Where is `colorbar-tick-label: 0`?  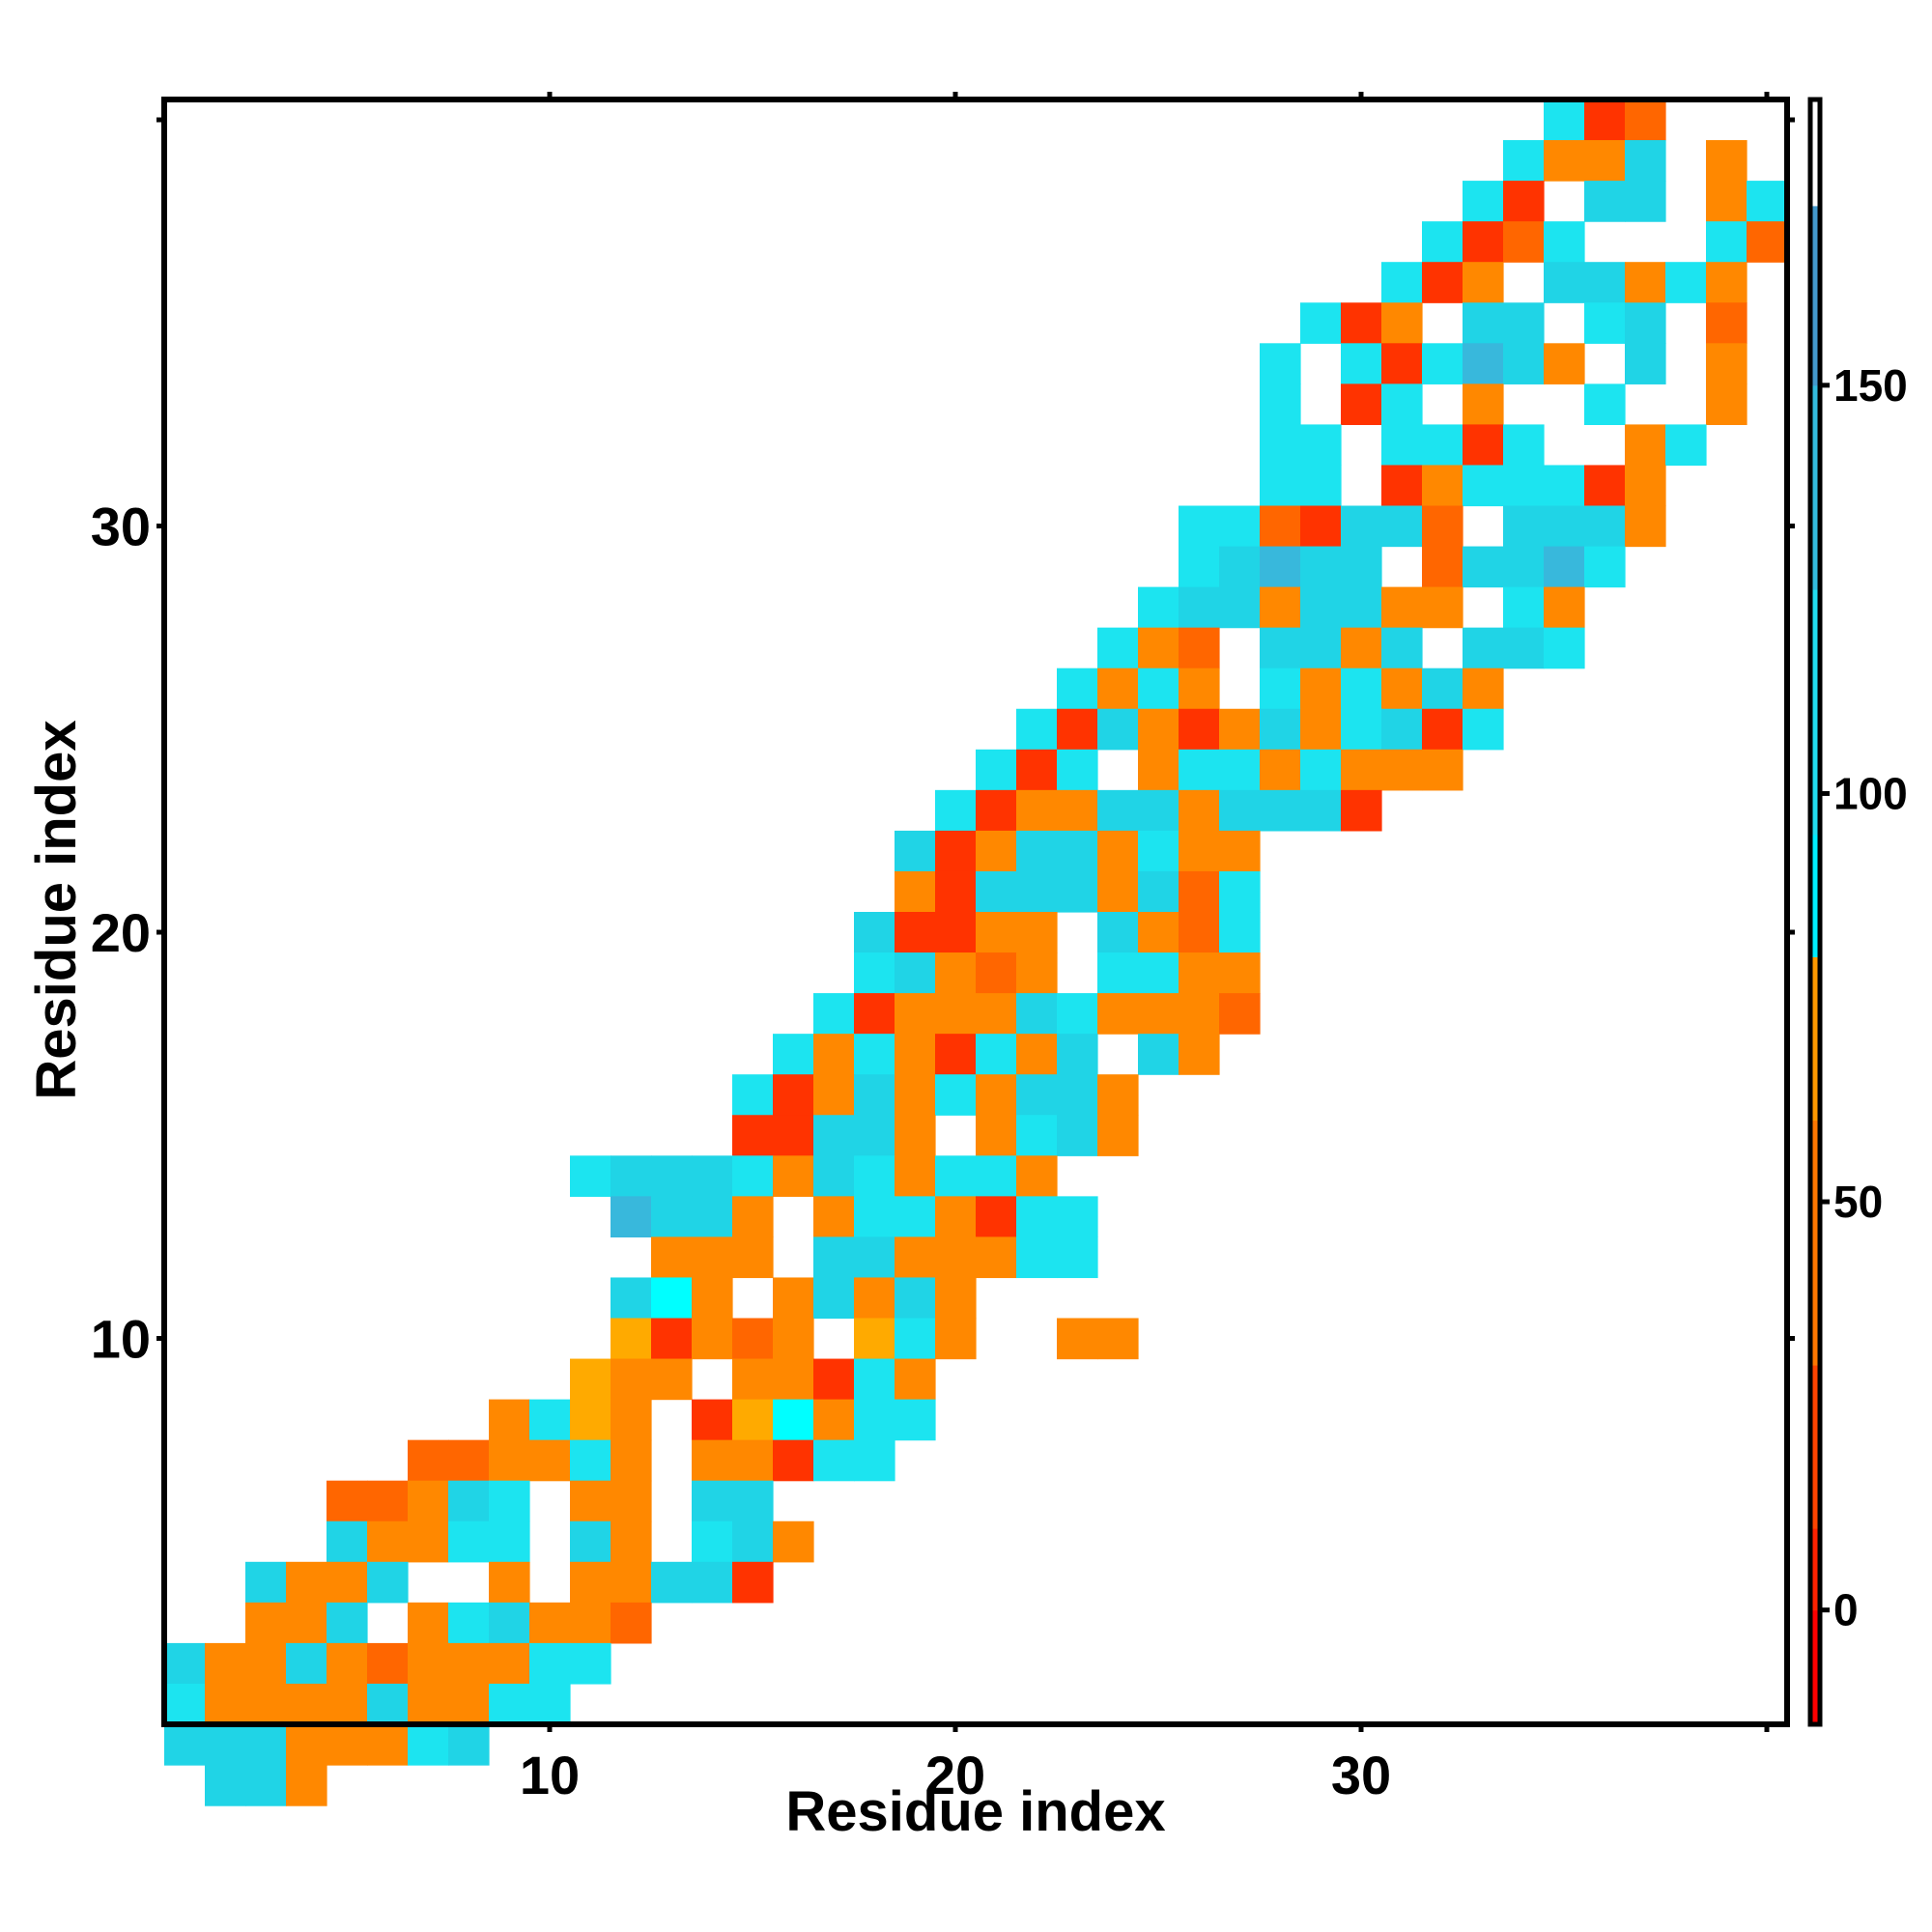
colorbar-tick-label: 0 is located at coordinates (1846, 1610).